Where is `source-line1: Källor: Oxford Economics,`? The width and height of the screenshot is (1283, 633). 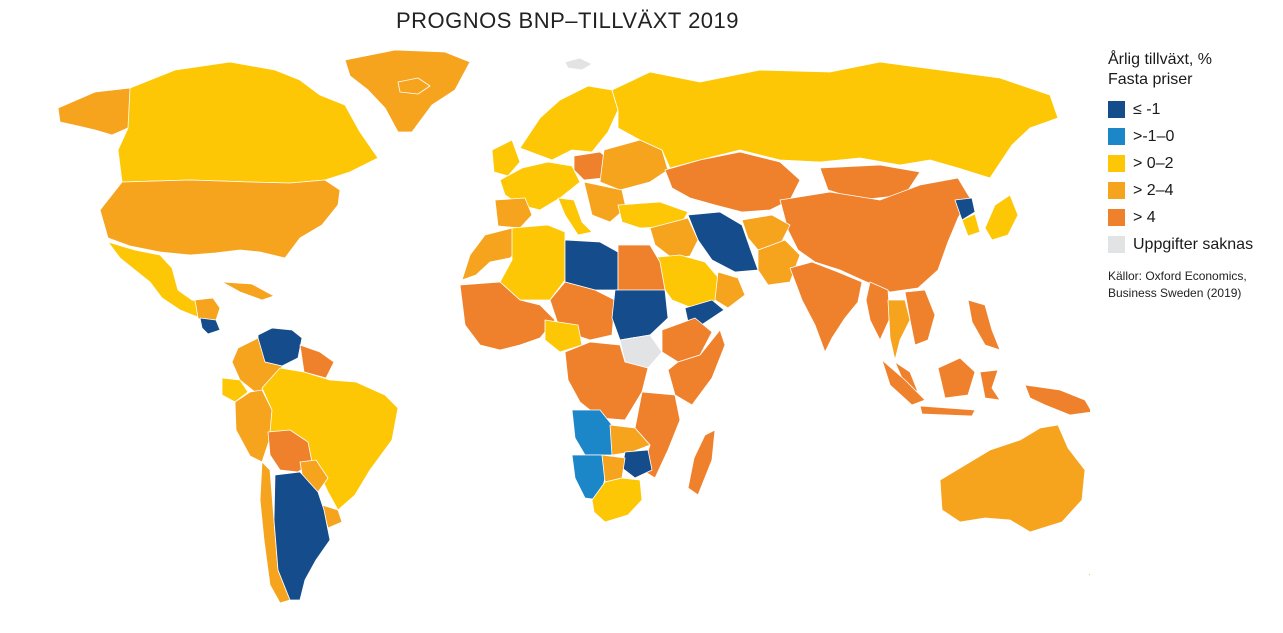
source-line1: Källor: Oxford Economics, is located at coordinates (1177, 276).